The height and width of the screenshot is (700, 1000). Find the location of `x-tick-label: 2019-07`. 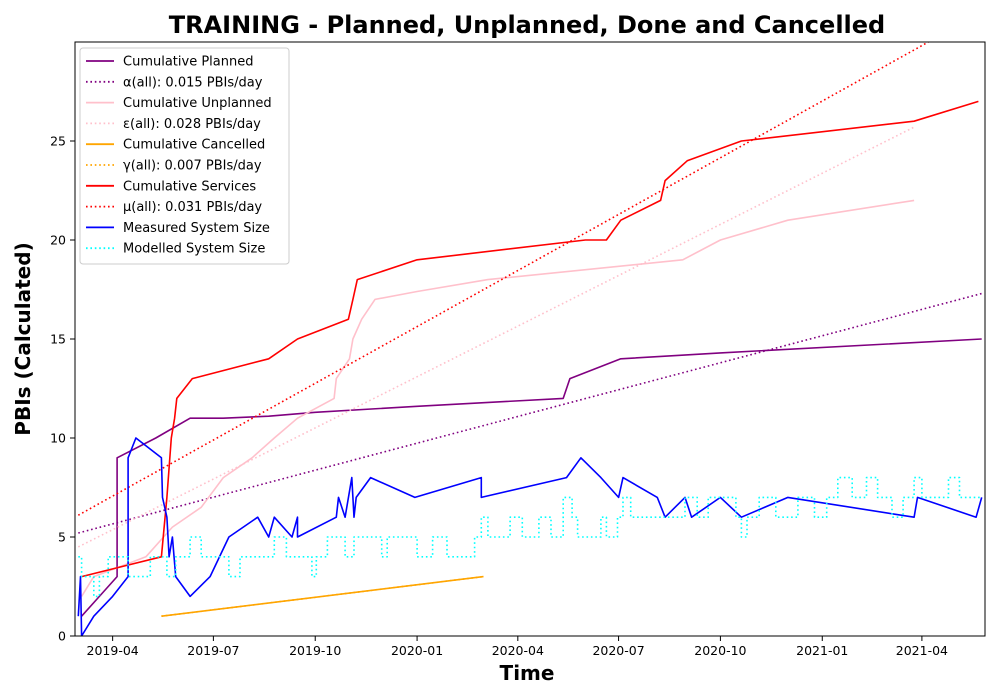

x-tick-label: 2019-07 is located at coordinates (213, 650).